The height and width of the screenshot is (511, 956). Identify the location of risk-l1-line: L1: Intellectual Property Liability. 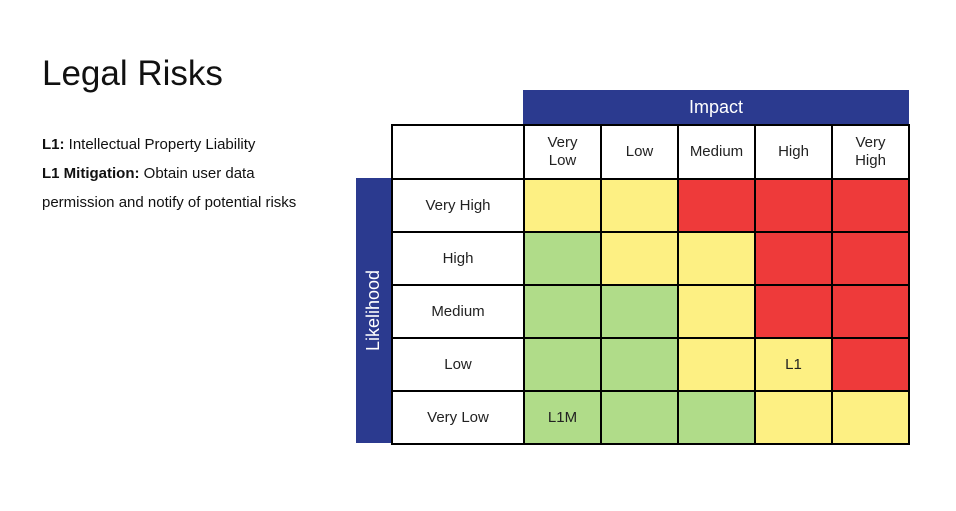
(177, 144).